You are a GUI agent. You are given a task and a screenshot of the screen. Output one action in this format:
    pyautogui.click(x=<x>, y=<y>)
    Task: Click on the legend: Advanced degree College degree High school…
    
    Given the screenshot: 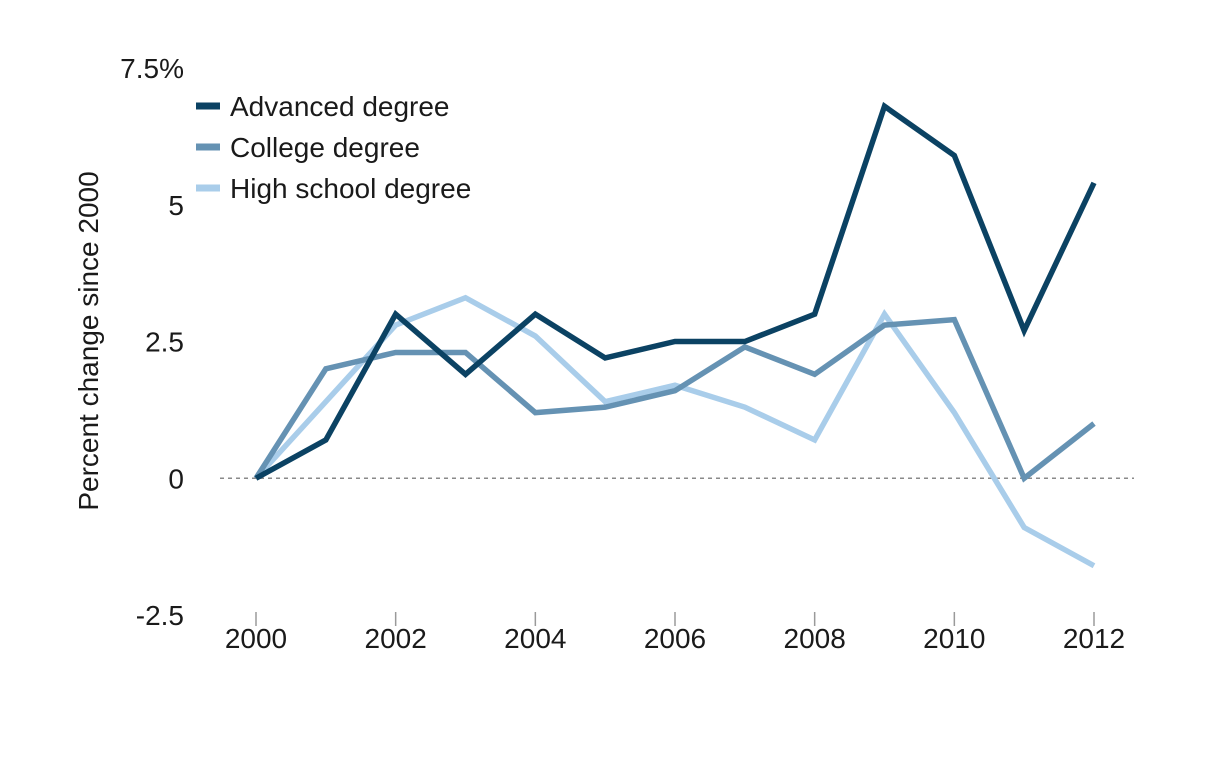 What is the action you would take?
    pyautogui.click(x=333, y=147)
    